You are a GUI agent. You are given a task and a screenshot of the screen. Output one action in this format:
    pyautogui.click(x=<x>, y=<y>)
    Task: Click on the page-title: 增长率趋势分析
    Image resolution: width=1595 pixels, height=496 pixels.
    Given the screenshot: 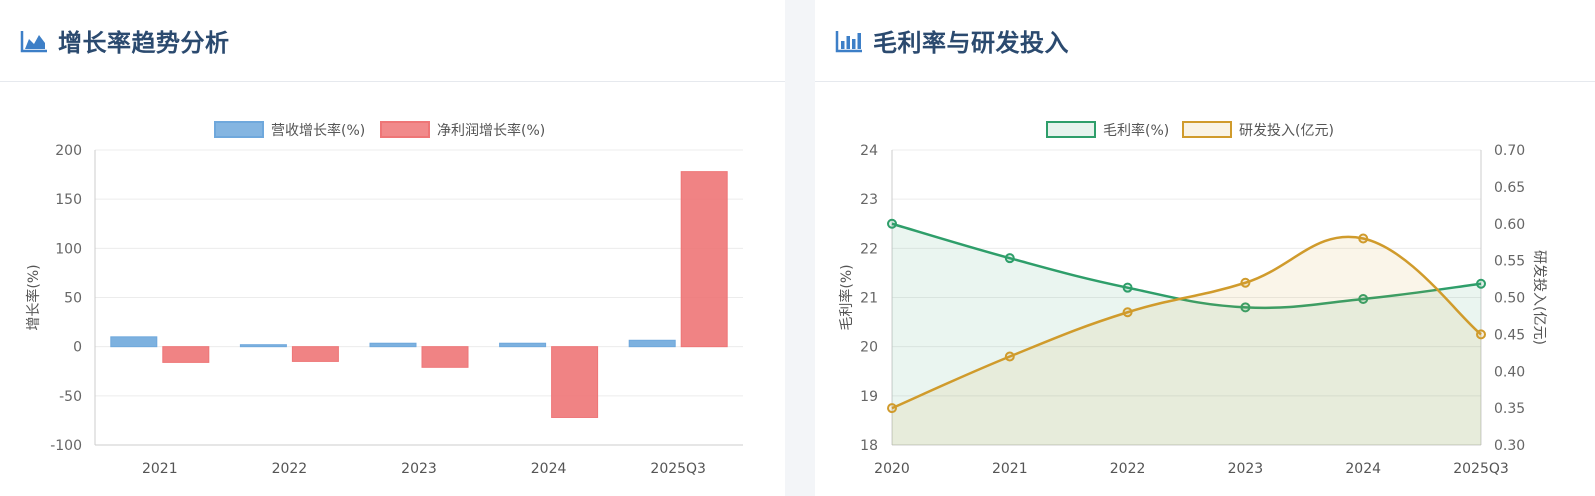 What is the action you would take?
    pyautogui.click(x=144, y=43)
    